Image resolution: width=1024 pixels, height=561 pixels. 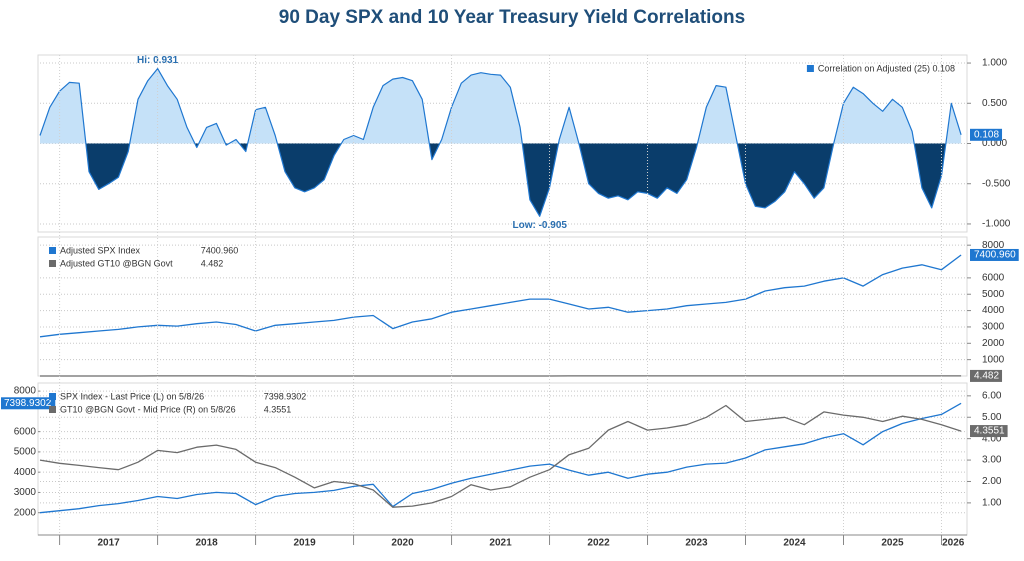 What do you see at coordinates (108, 543) in the screenshot?
I see `x-tick-label: 2017` at bounding box center [108, 543].